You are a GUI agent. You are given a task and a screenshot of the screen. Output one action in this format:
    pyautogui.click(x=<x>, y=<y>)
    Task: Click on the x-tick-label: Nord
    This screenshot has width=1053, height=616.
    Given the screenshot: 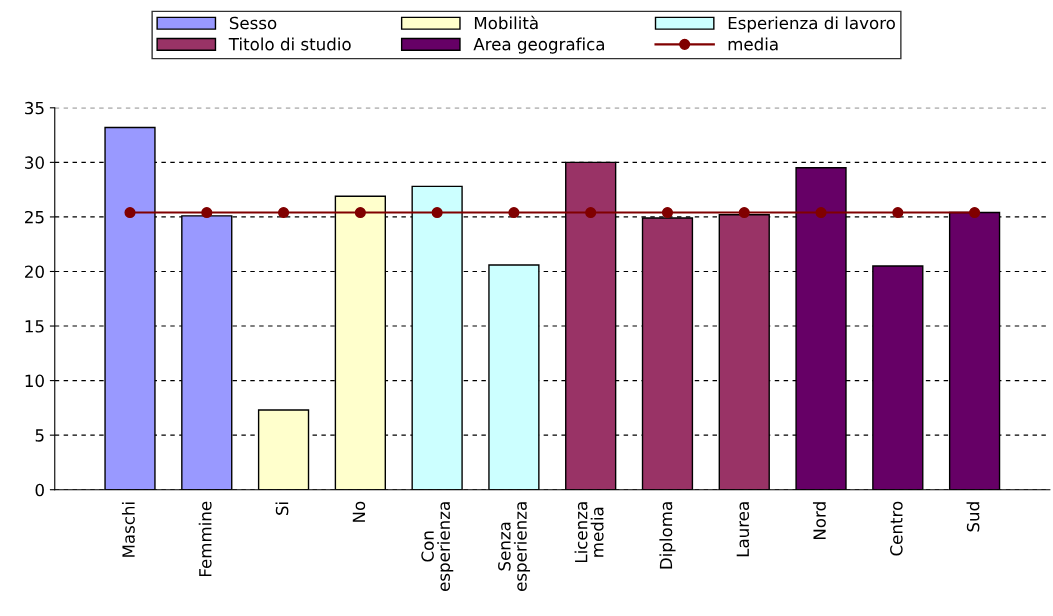 What is the action you would take?
    pyautogui.click(x=819, y=520)
    